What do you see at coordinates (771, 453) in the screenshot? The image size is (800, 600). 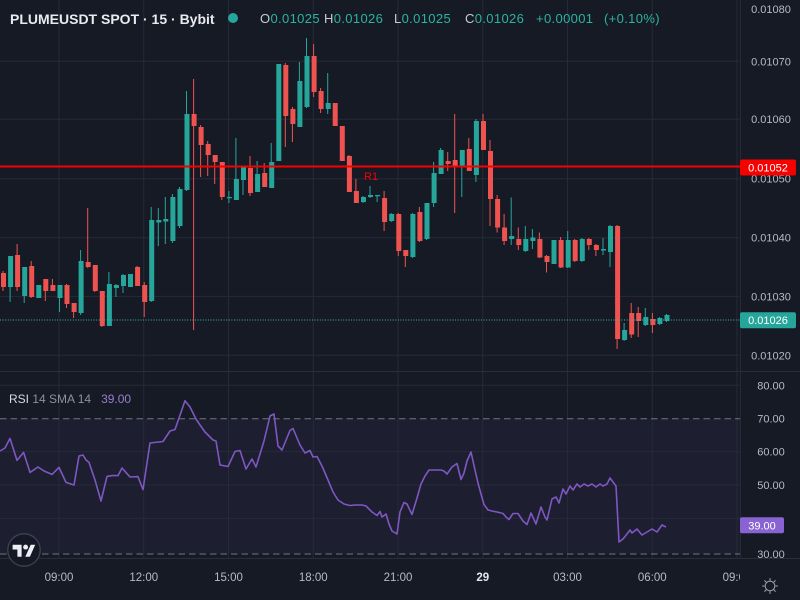 I see `svg-text: 60.00` at bounding box center [771, 453].